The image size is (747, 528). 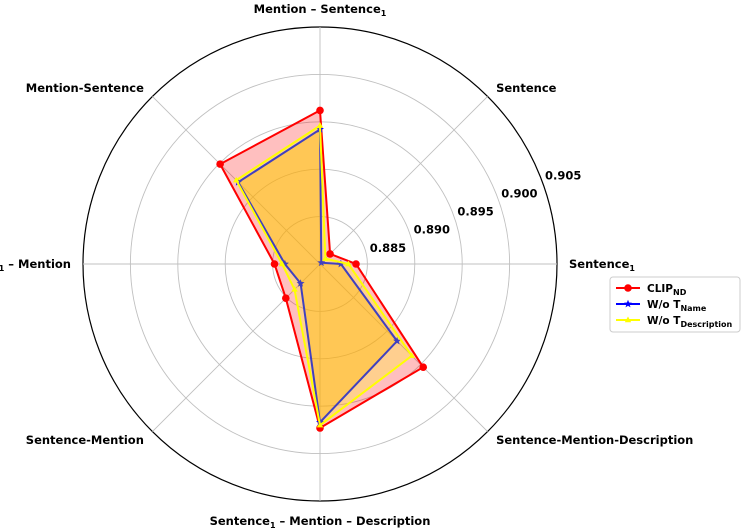 I want to click on legend-box, so click(x=675, y=304).